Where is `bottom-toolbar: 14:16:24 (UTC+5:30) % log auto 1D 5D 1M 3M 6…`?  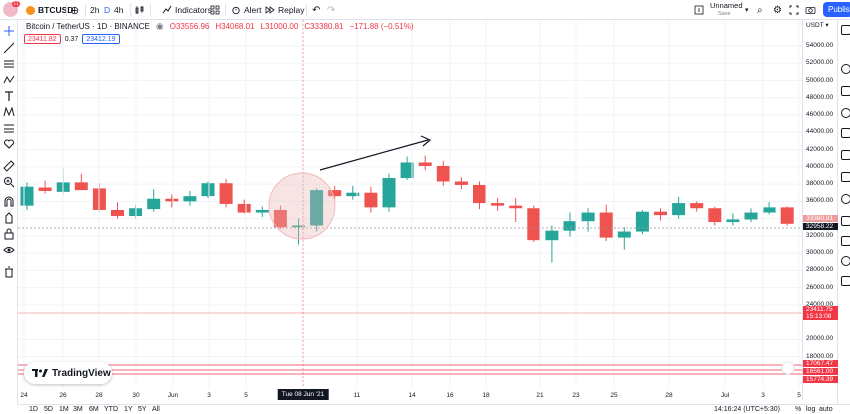 bottom-toolbar: 14:16:24 (UTC+5:30) % log auto 1D 5D 1M 3M 6… is located at coordinates (434, 409).